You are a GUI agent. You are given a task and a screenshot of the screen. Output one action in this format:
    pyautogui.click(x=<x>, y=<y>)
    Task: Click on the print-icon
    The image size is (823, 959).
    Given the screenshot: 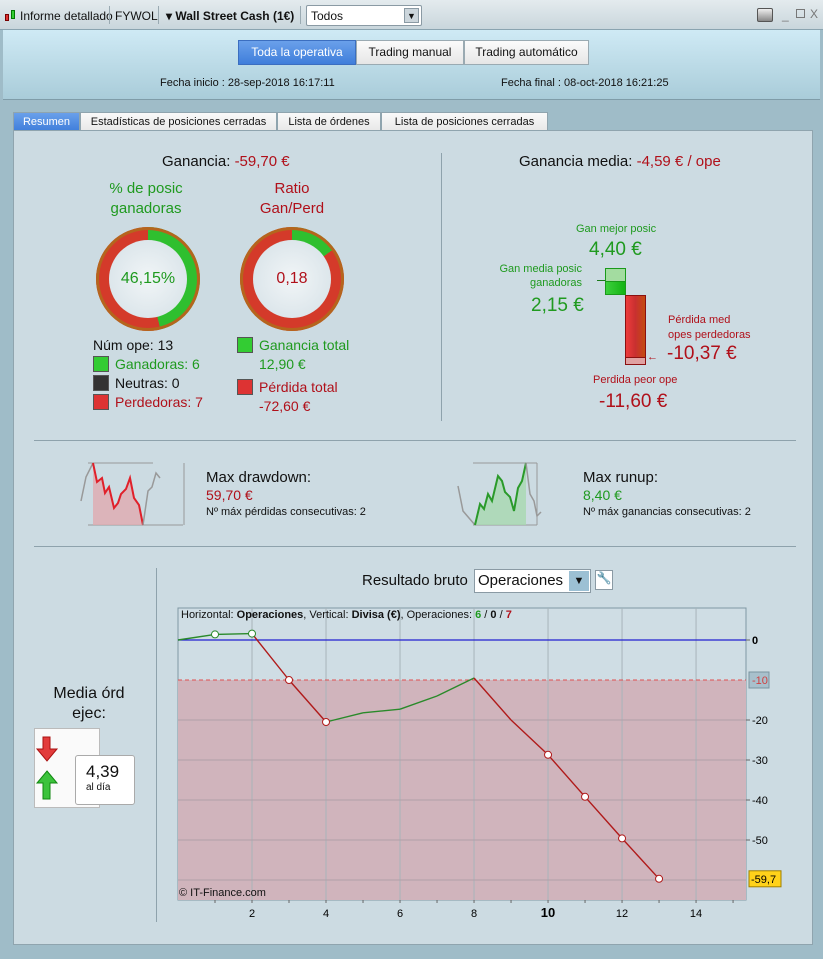 What is the action you would take?
    pyautogui.click(x=765, y=15)
    